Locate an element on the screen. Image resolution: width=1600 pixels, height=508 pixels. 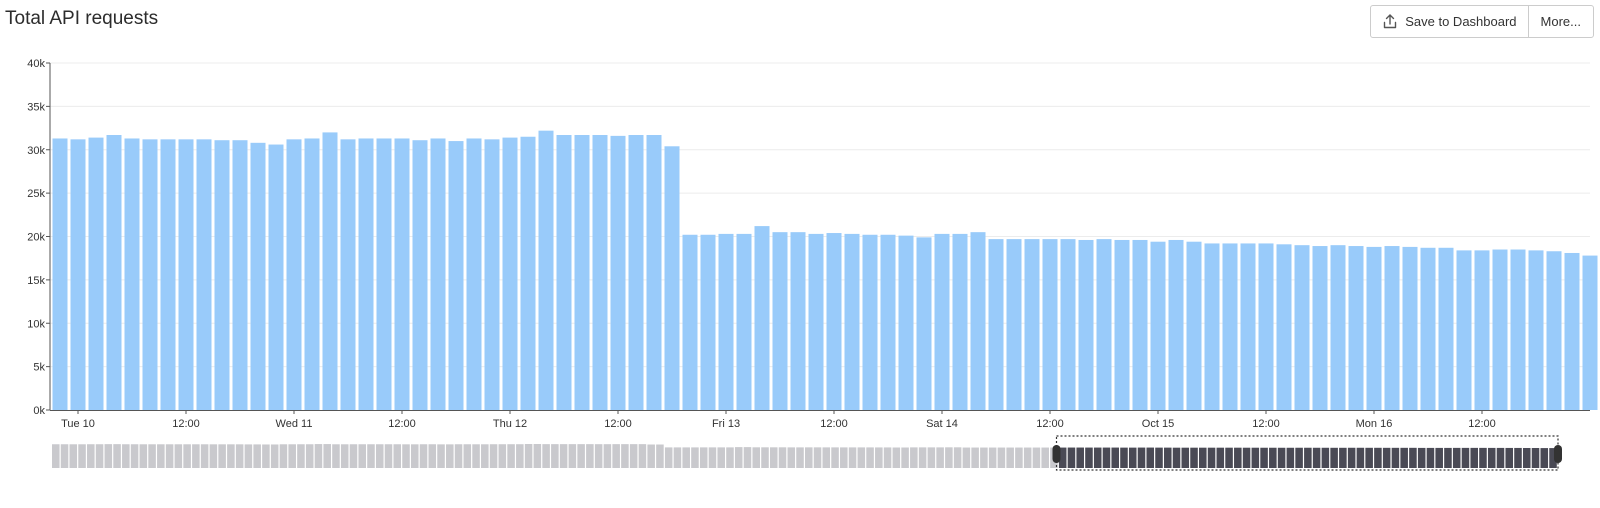
overview-right-handle is located at coordinates (1558, 454).